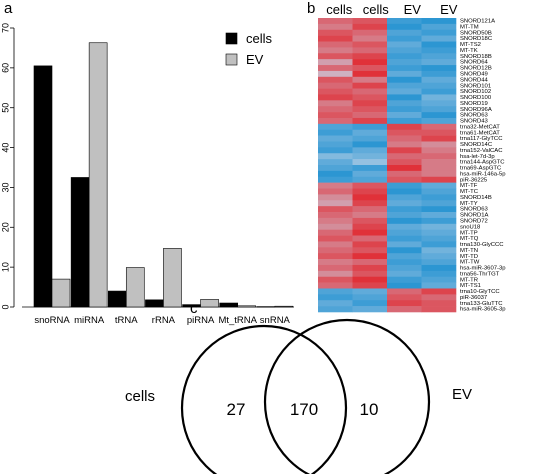 The image size is (550, 474). I want to click on heatmap-row-label: MT-TS1, so click(470, 286).